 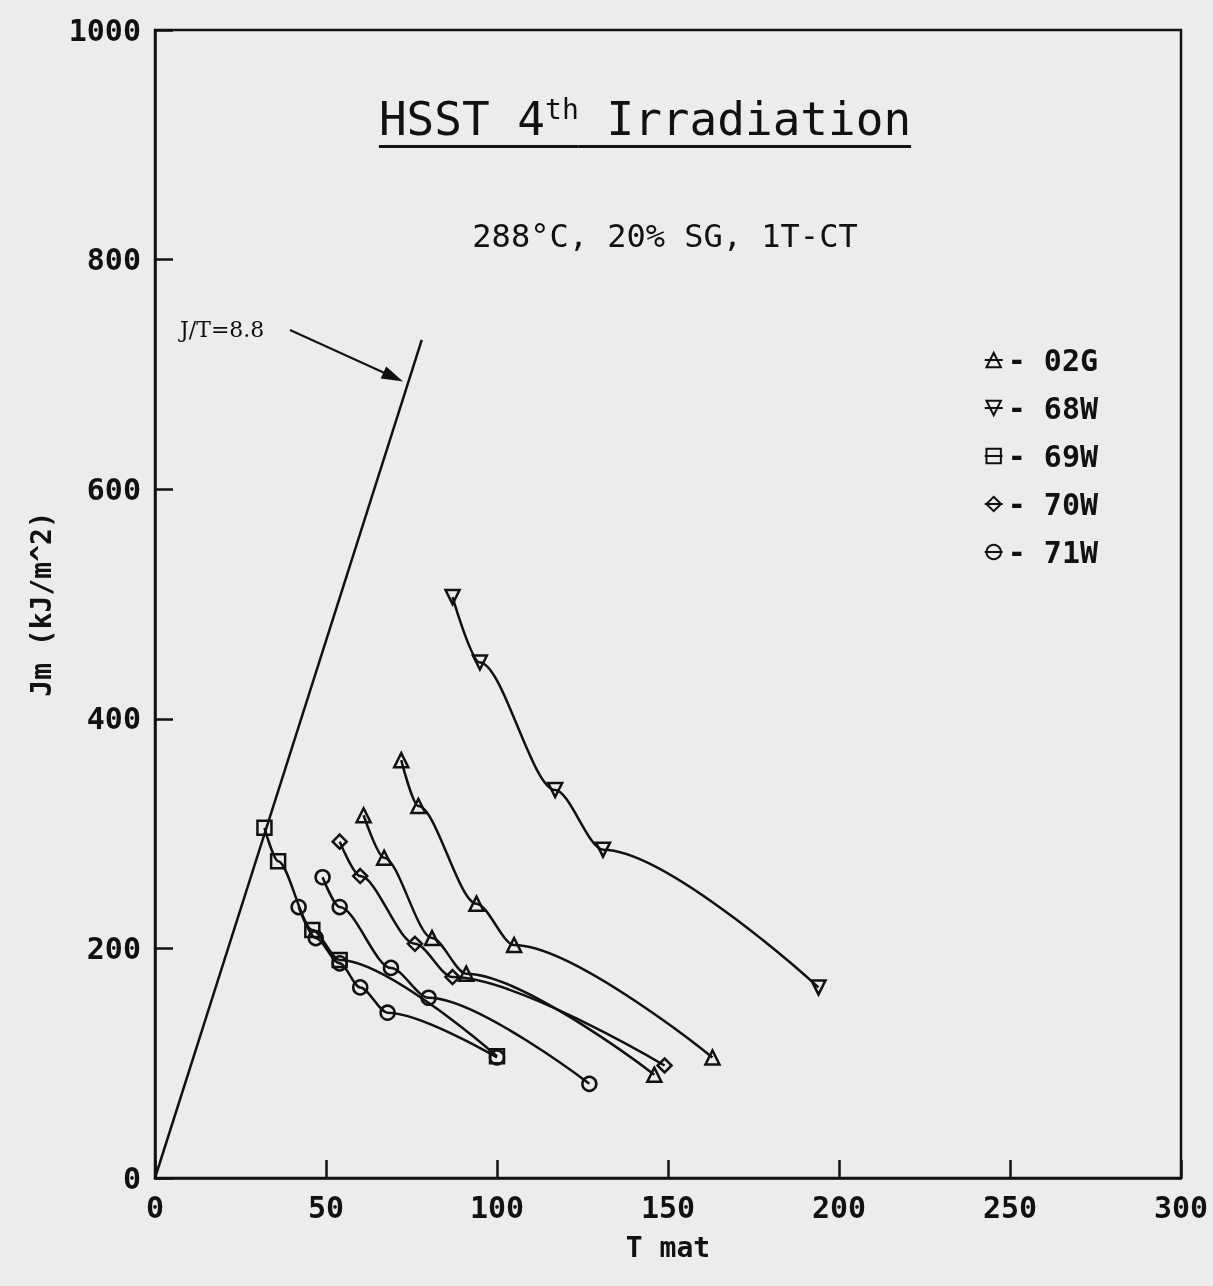 What do you see at coordinates (645, 119) in the screenshot?
I see `text: HSST 4$^{th}$ Irradiation` at bounding box center [645, 119].